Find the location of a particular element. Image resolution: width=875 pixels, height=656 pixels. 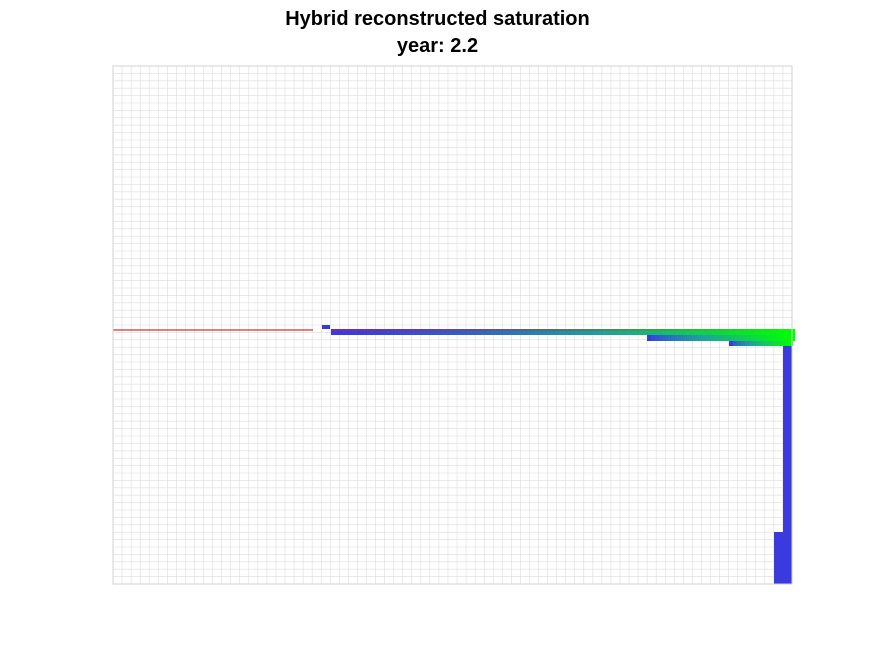

right-column is located at coordinates (787, 465).